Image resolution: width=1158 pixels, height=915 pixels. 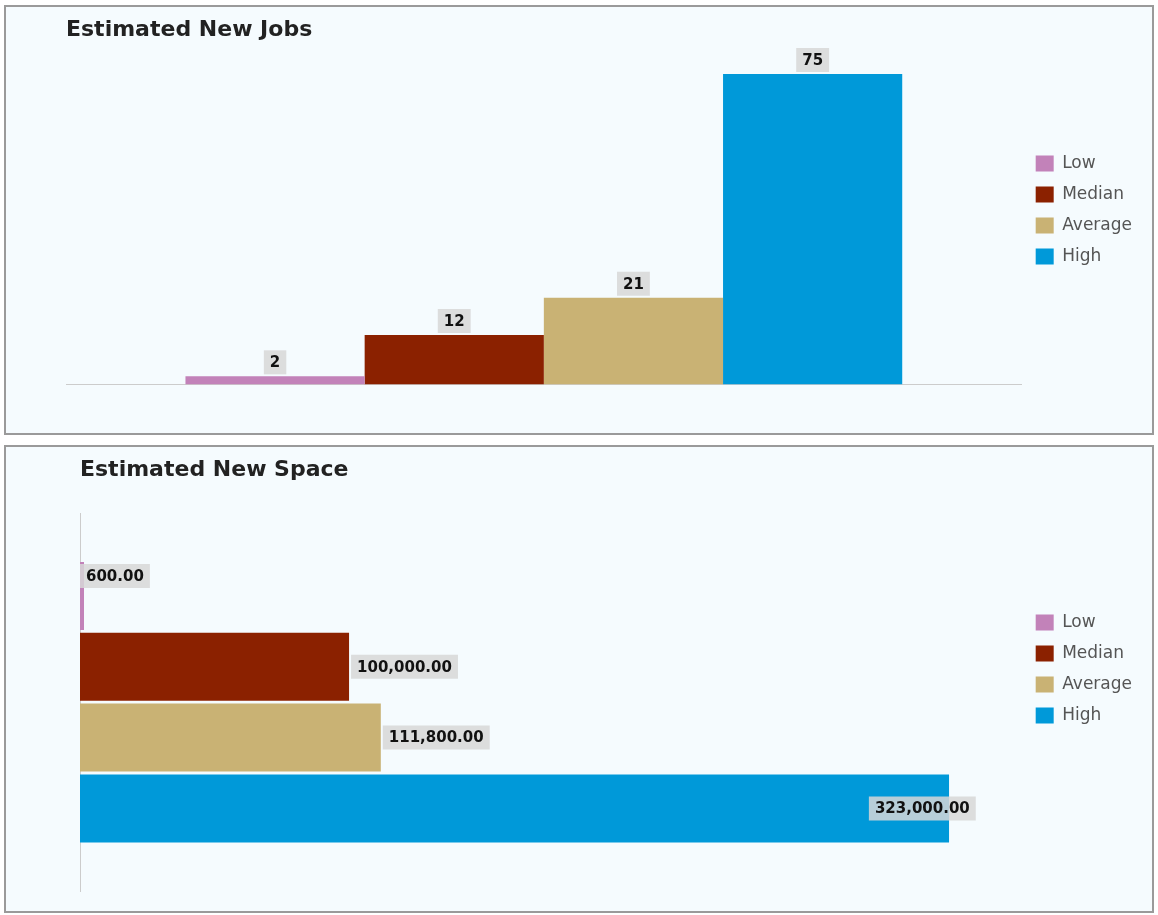 What do you see at coordinates (214, 468) in the screenshot?
I see `chart-title: Estimated New Space` at bounding box center [214, 468].